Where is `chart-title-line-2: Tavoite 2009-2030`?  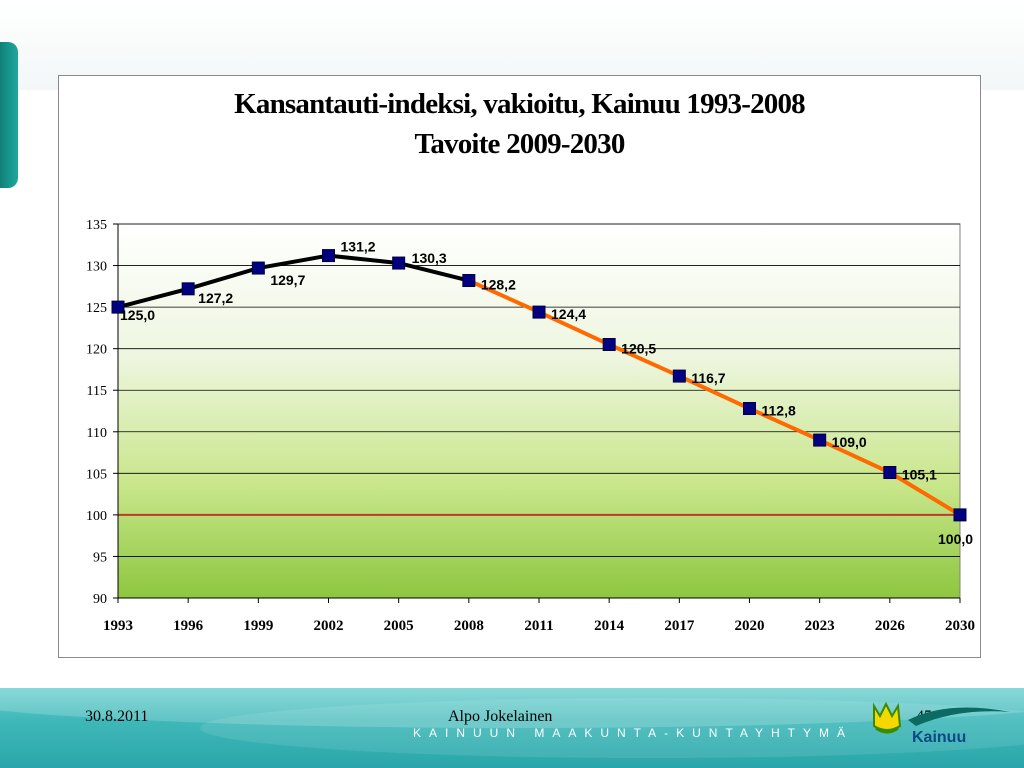 chart-title-line-2: Tavoite 2009-2030 is located at coordinates (519, 144).